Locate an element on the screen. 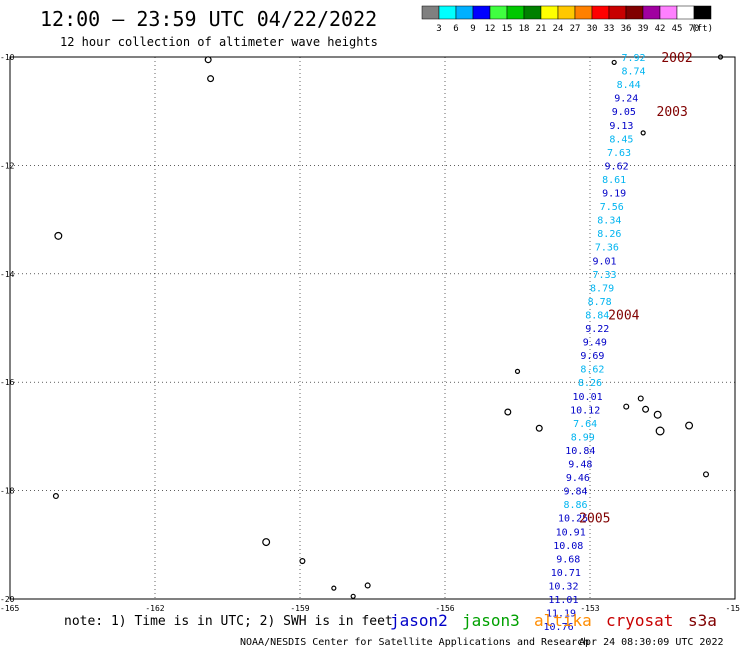  x-tick-label: -165 is located at coordinates (9, 608).